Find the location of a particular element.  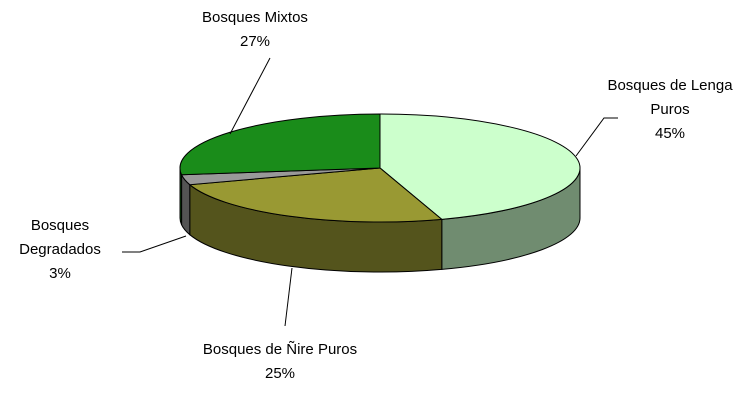

pie-tops is located at coordinates (380, 168).